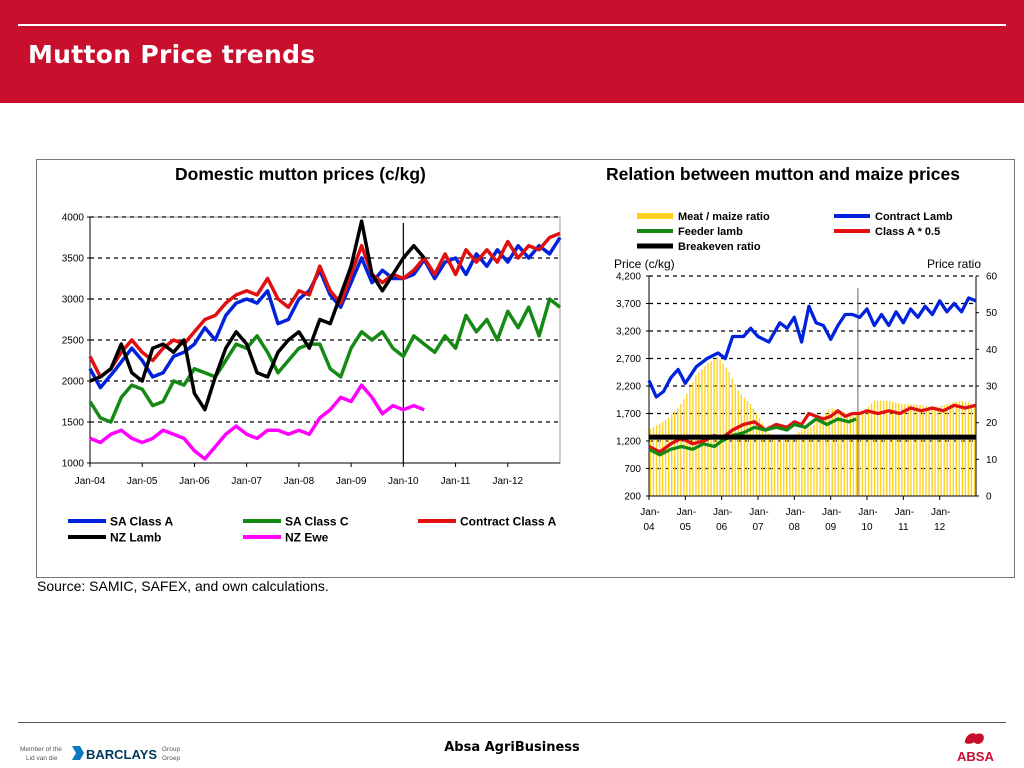 The height and width of the screenshot is (768, 1024). I want to click on footer-rule, so click(512, 722).